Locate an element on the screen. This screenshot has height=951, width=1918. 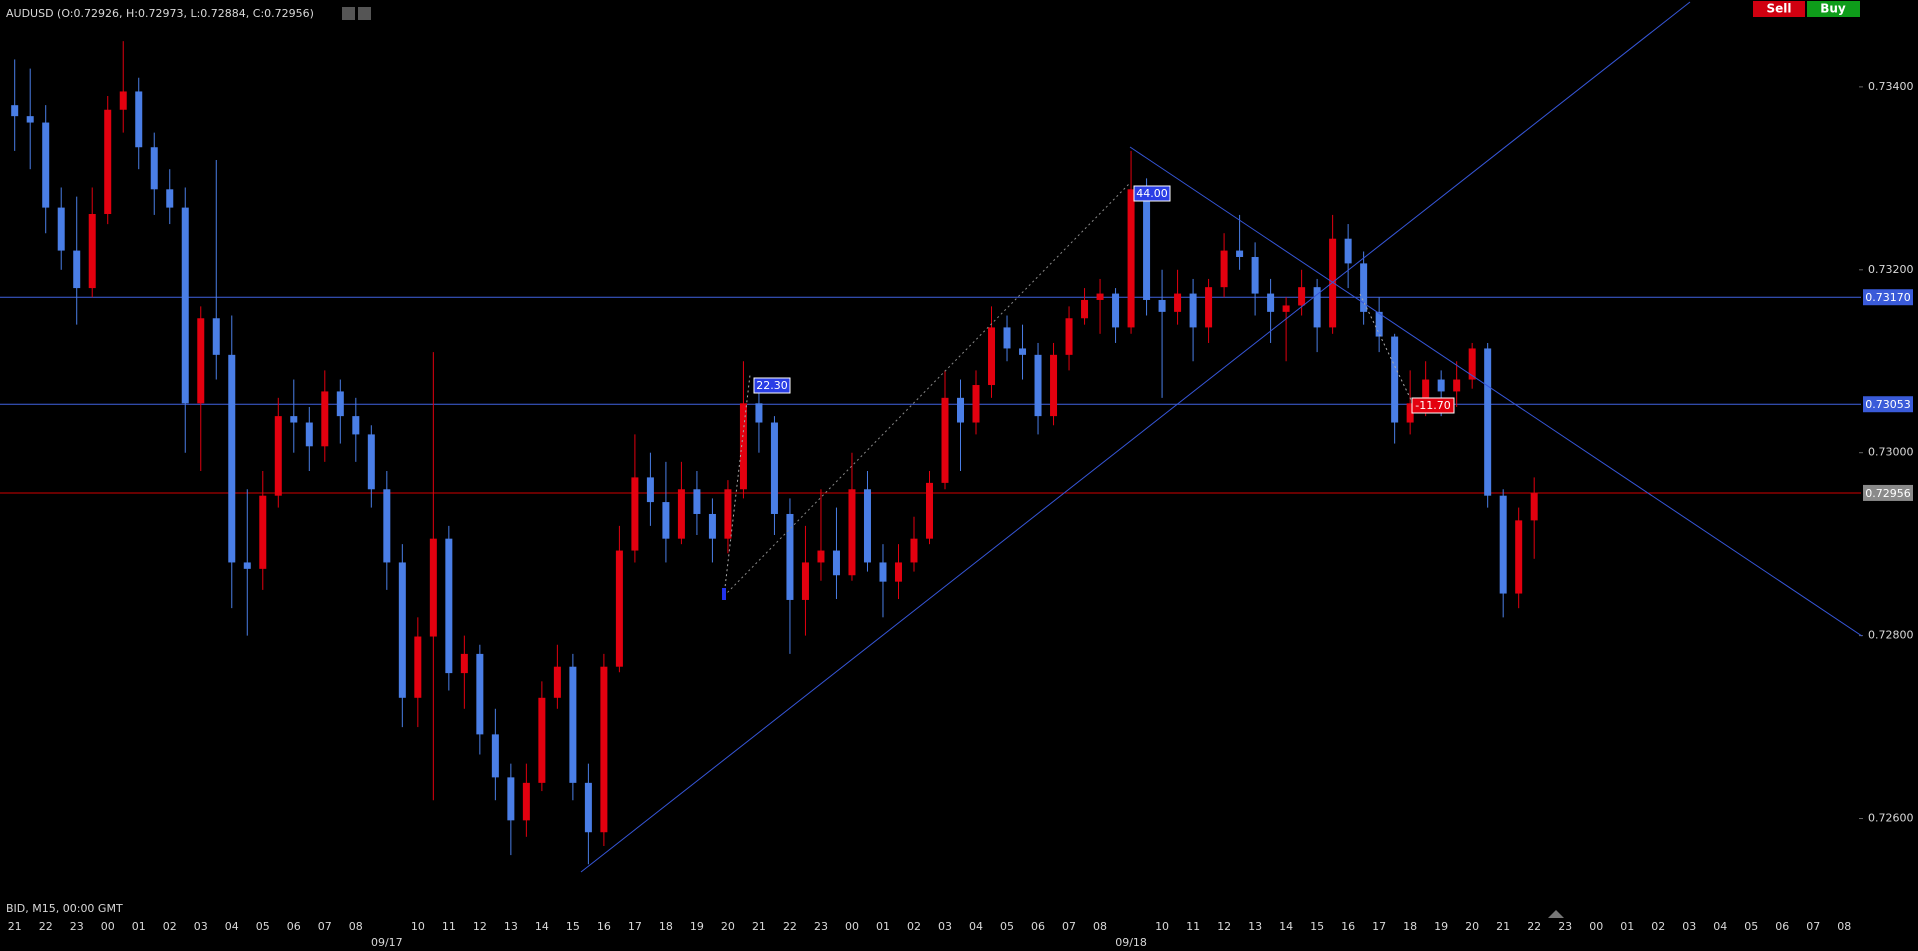
price-label: 0.72956 is located at coordinates (1888, 493).